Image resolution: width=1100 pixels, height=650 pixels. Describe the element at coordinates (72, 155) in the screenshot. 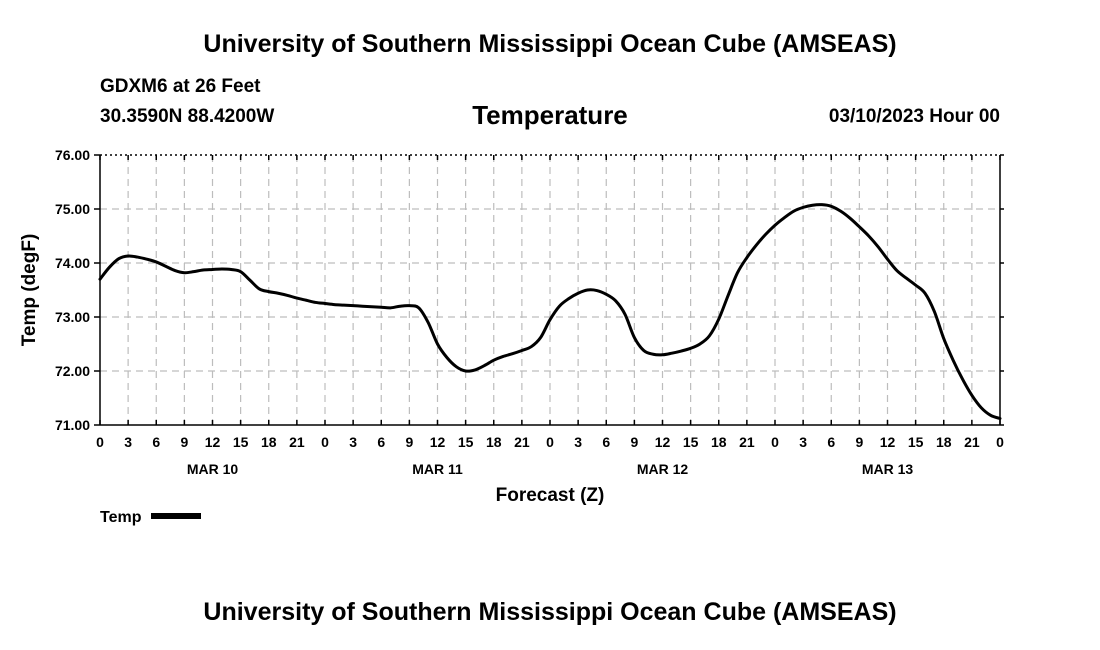

I see `y-tick-label: 76.00` at that location.